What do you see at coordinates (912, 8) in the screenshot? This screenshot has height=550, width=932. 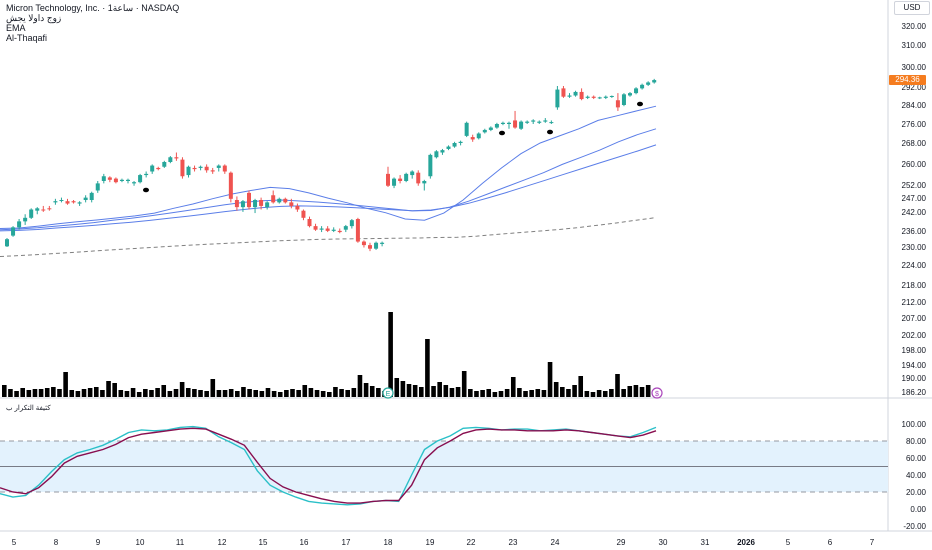 I see `currency-button: USD` at bounding box center [912, 8].